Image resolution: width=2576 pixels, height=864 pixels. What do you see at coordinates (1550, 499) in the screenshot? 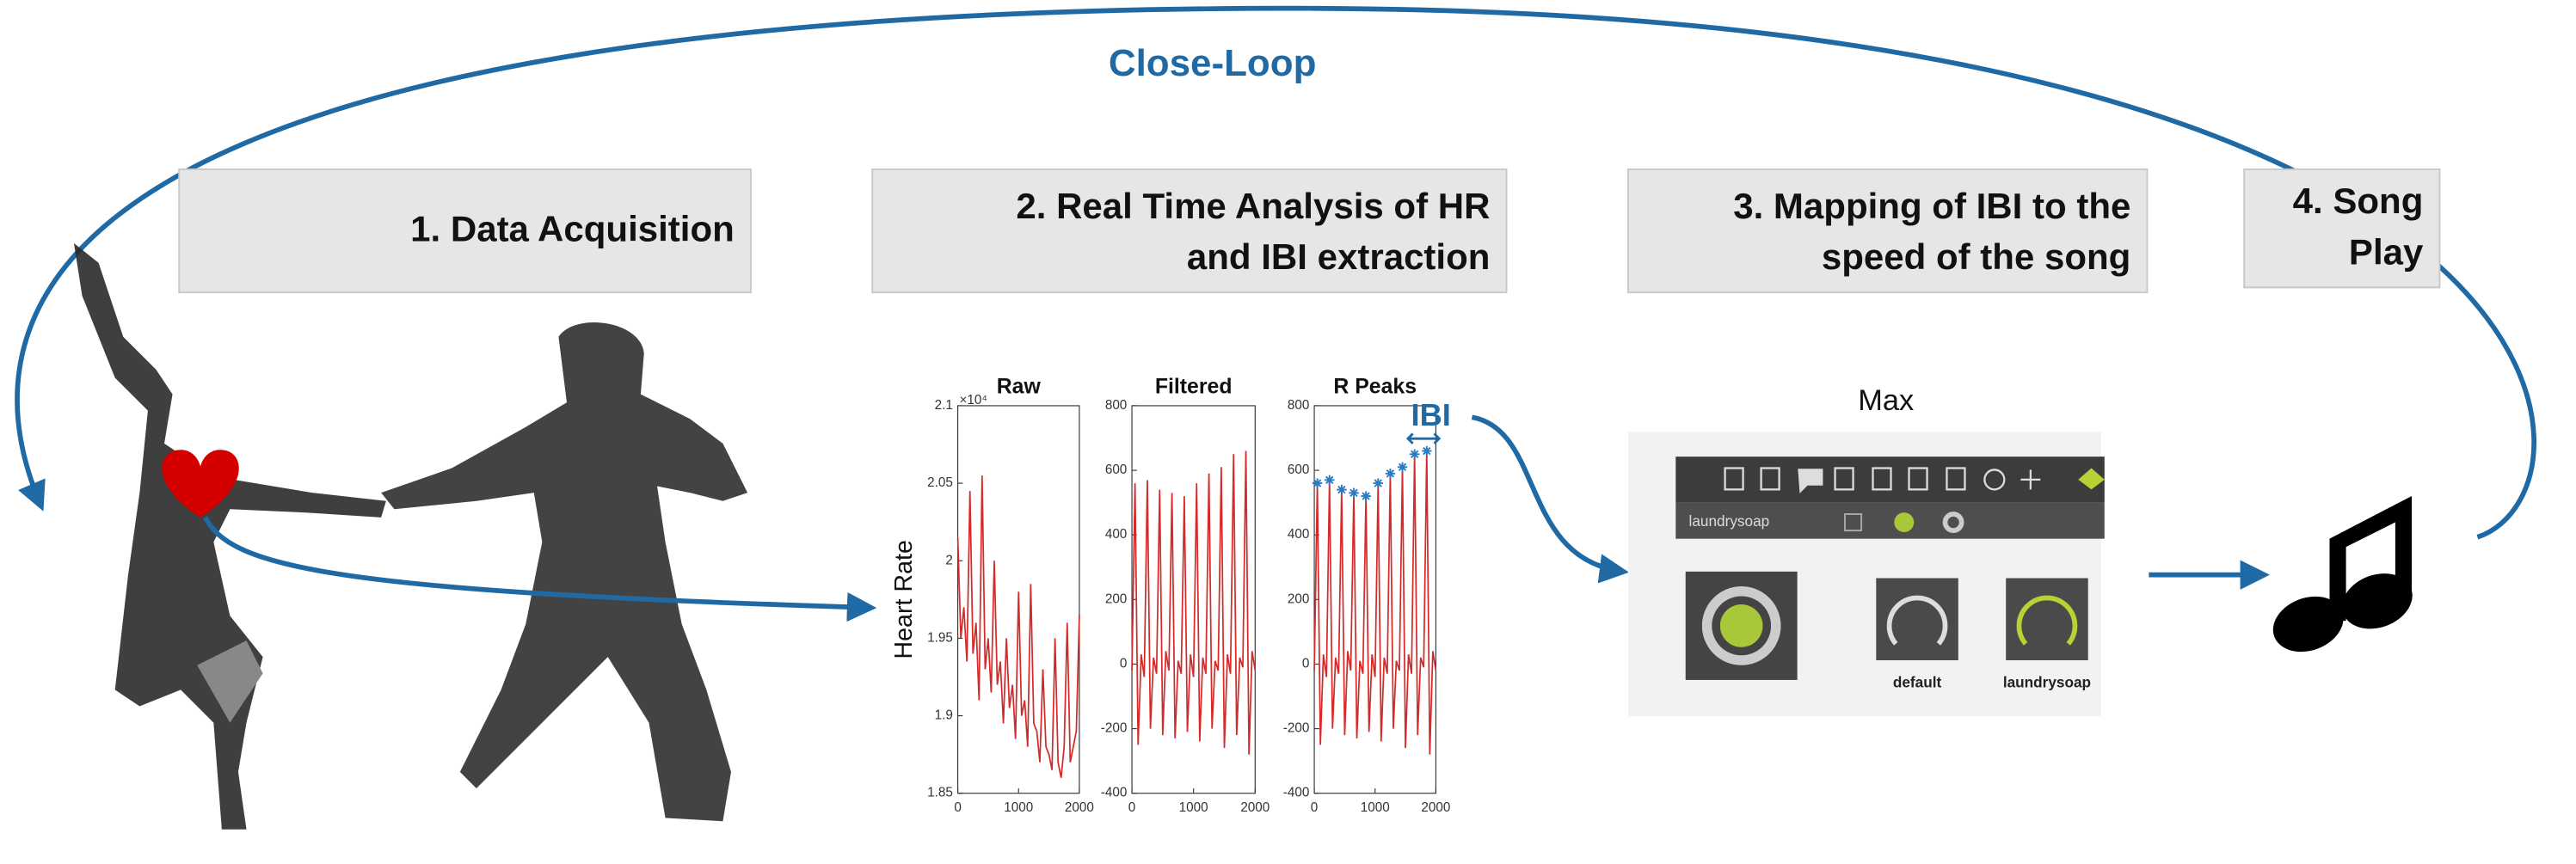
I see `ibi-arrow` at bounding box center [1550, 499].